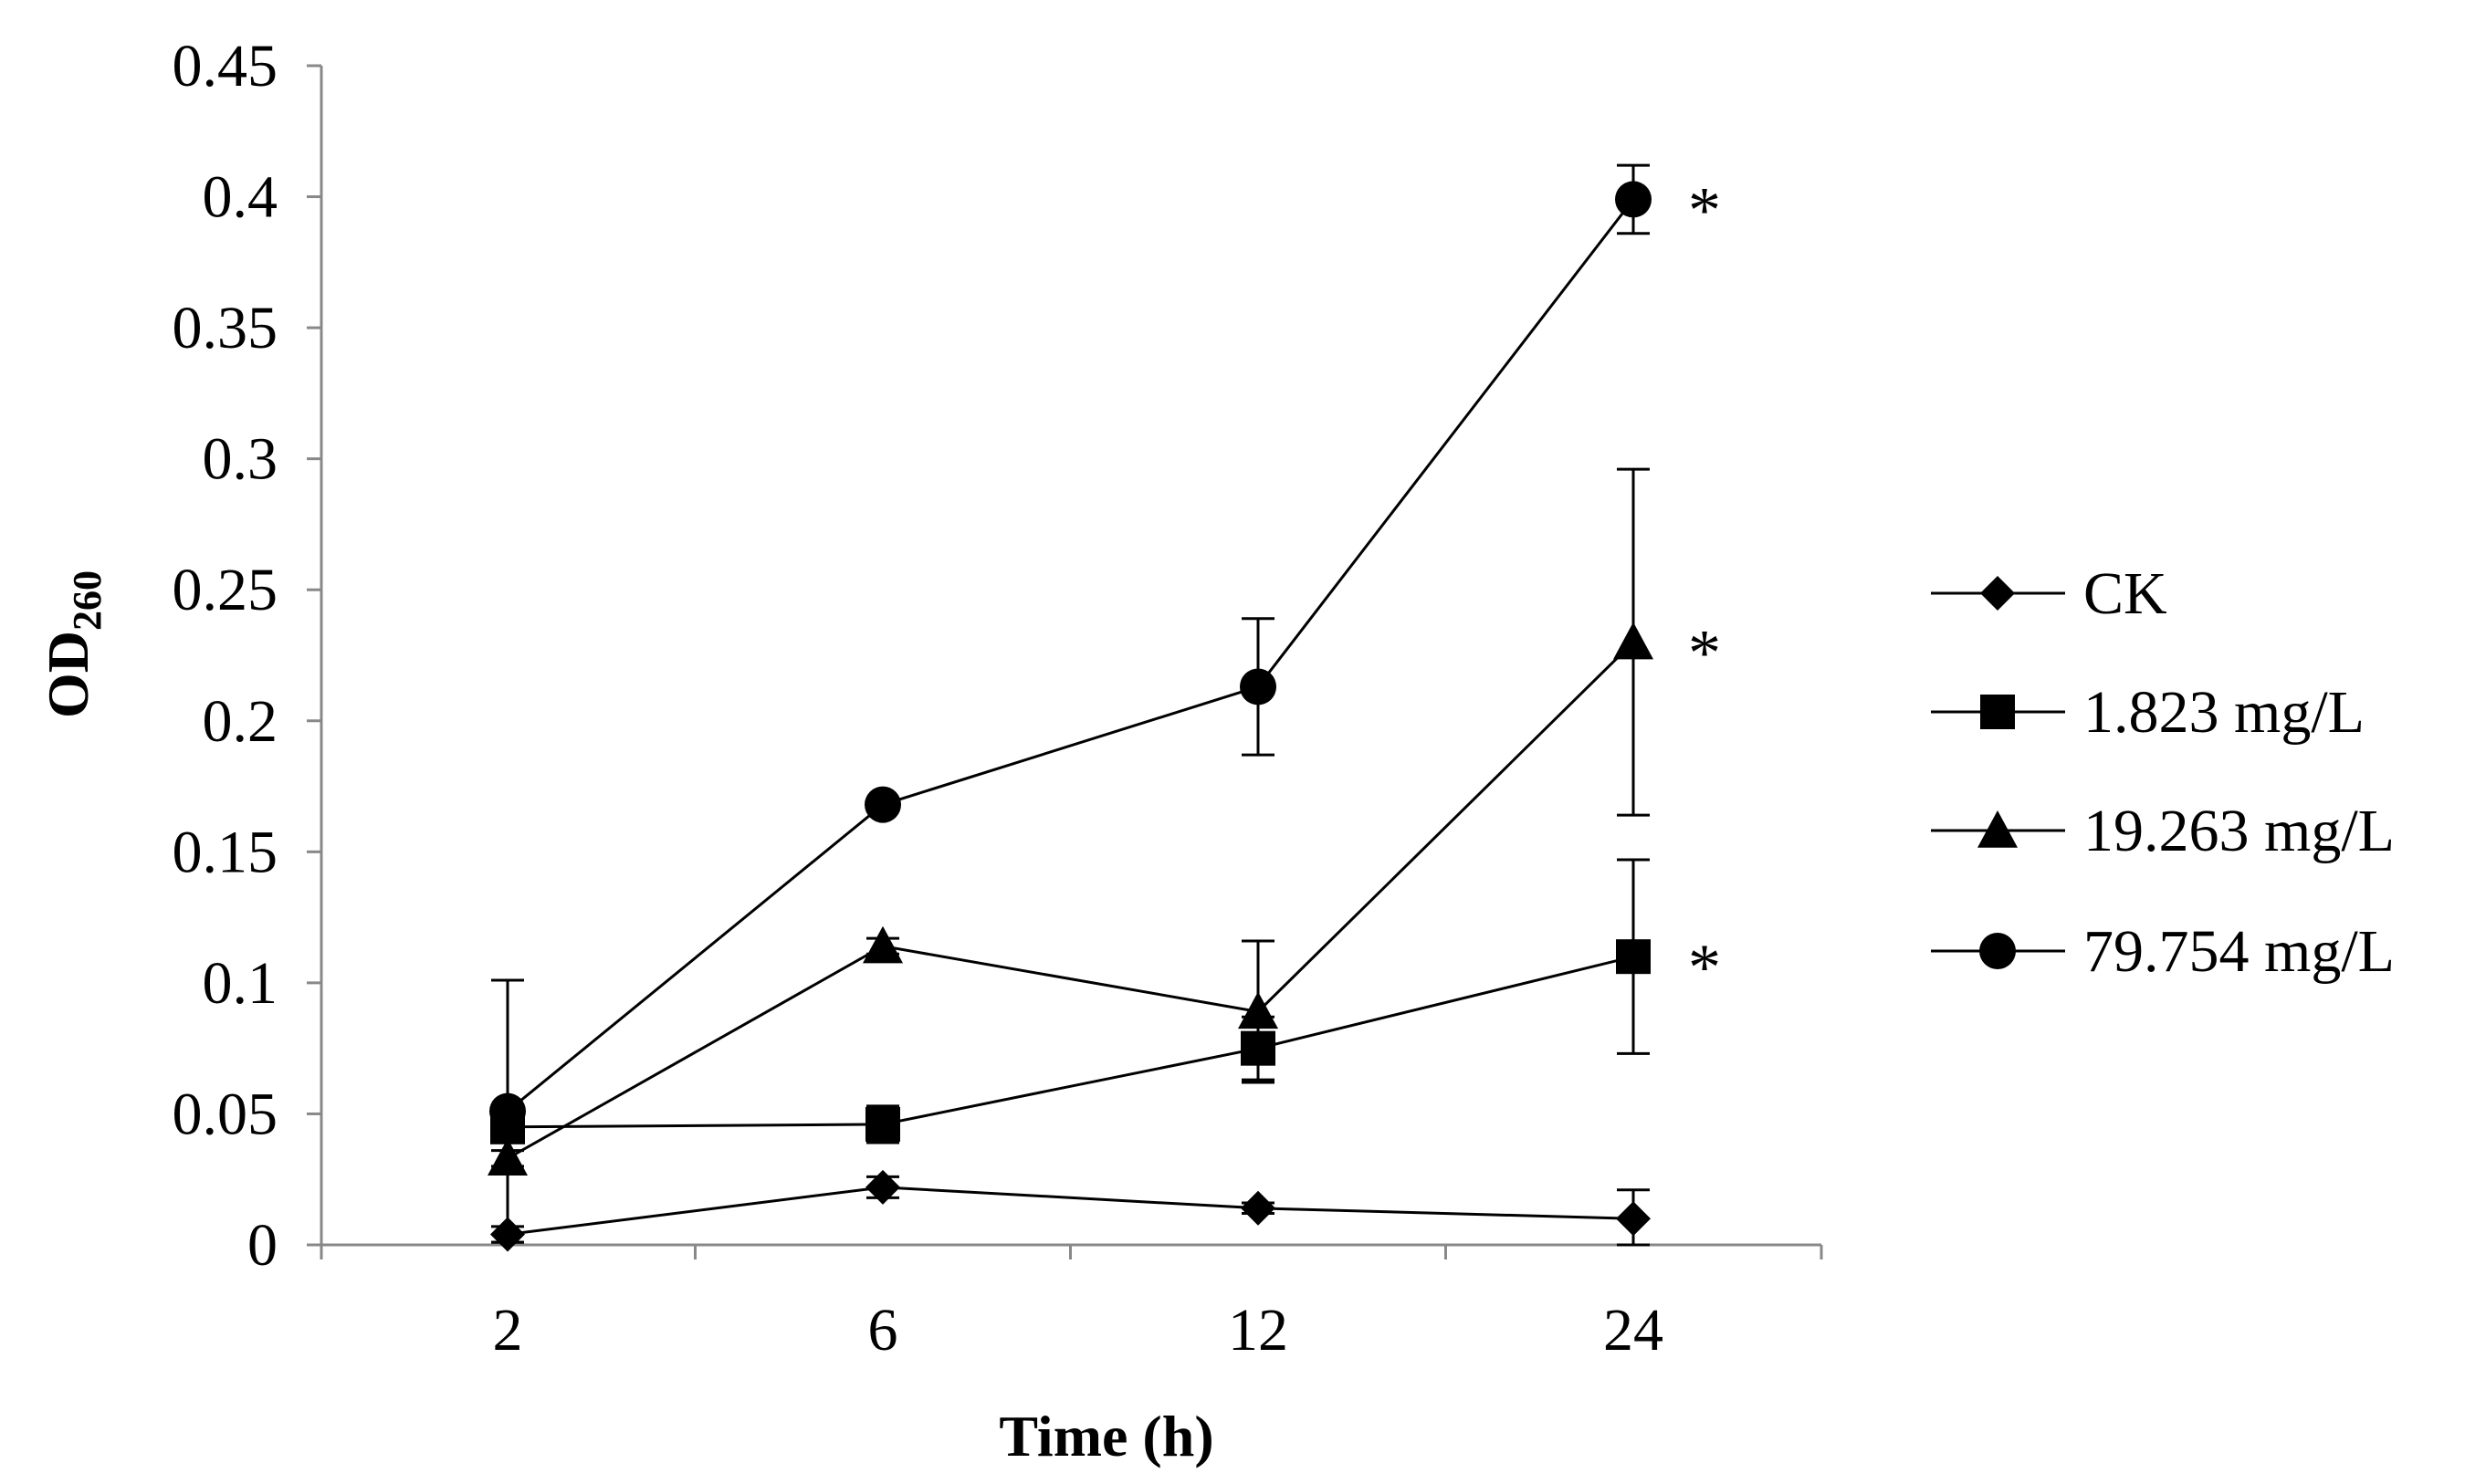 The height and width of the screenshot is (1484, 2465). I want to click on legend-label: CK, so click(2125, 593).